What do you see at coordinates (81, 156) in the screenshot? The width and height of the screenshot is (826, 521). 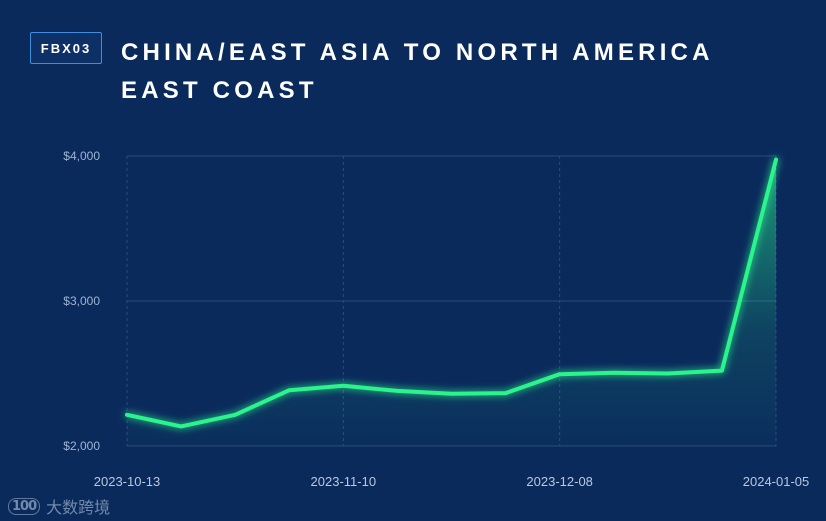 I see `y-tick-label: $4,000` at bounding box center [81, 156].